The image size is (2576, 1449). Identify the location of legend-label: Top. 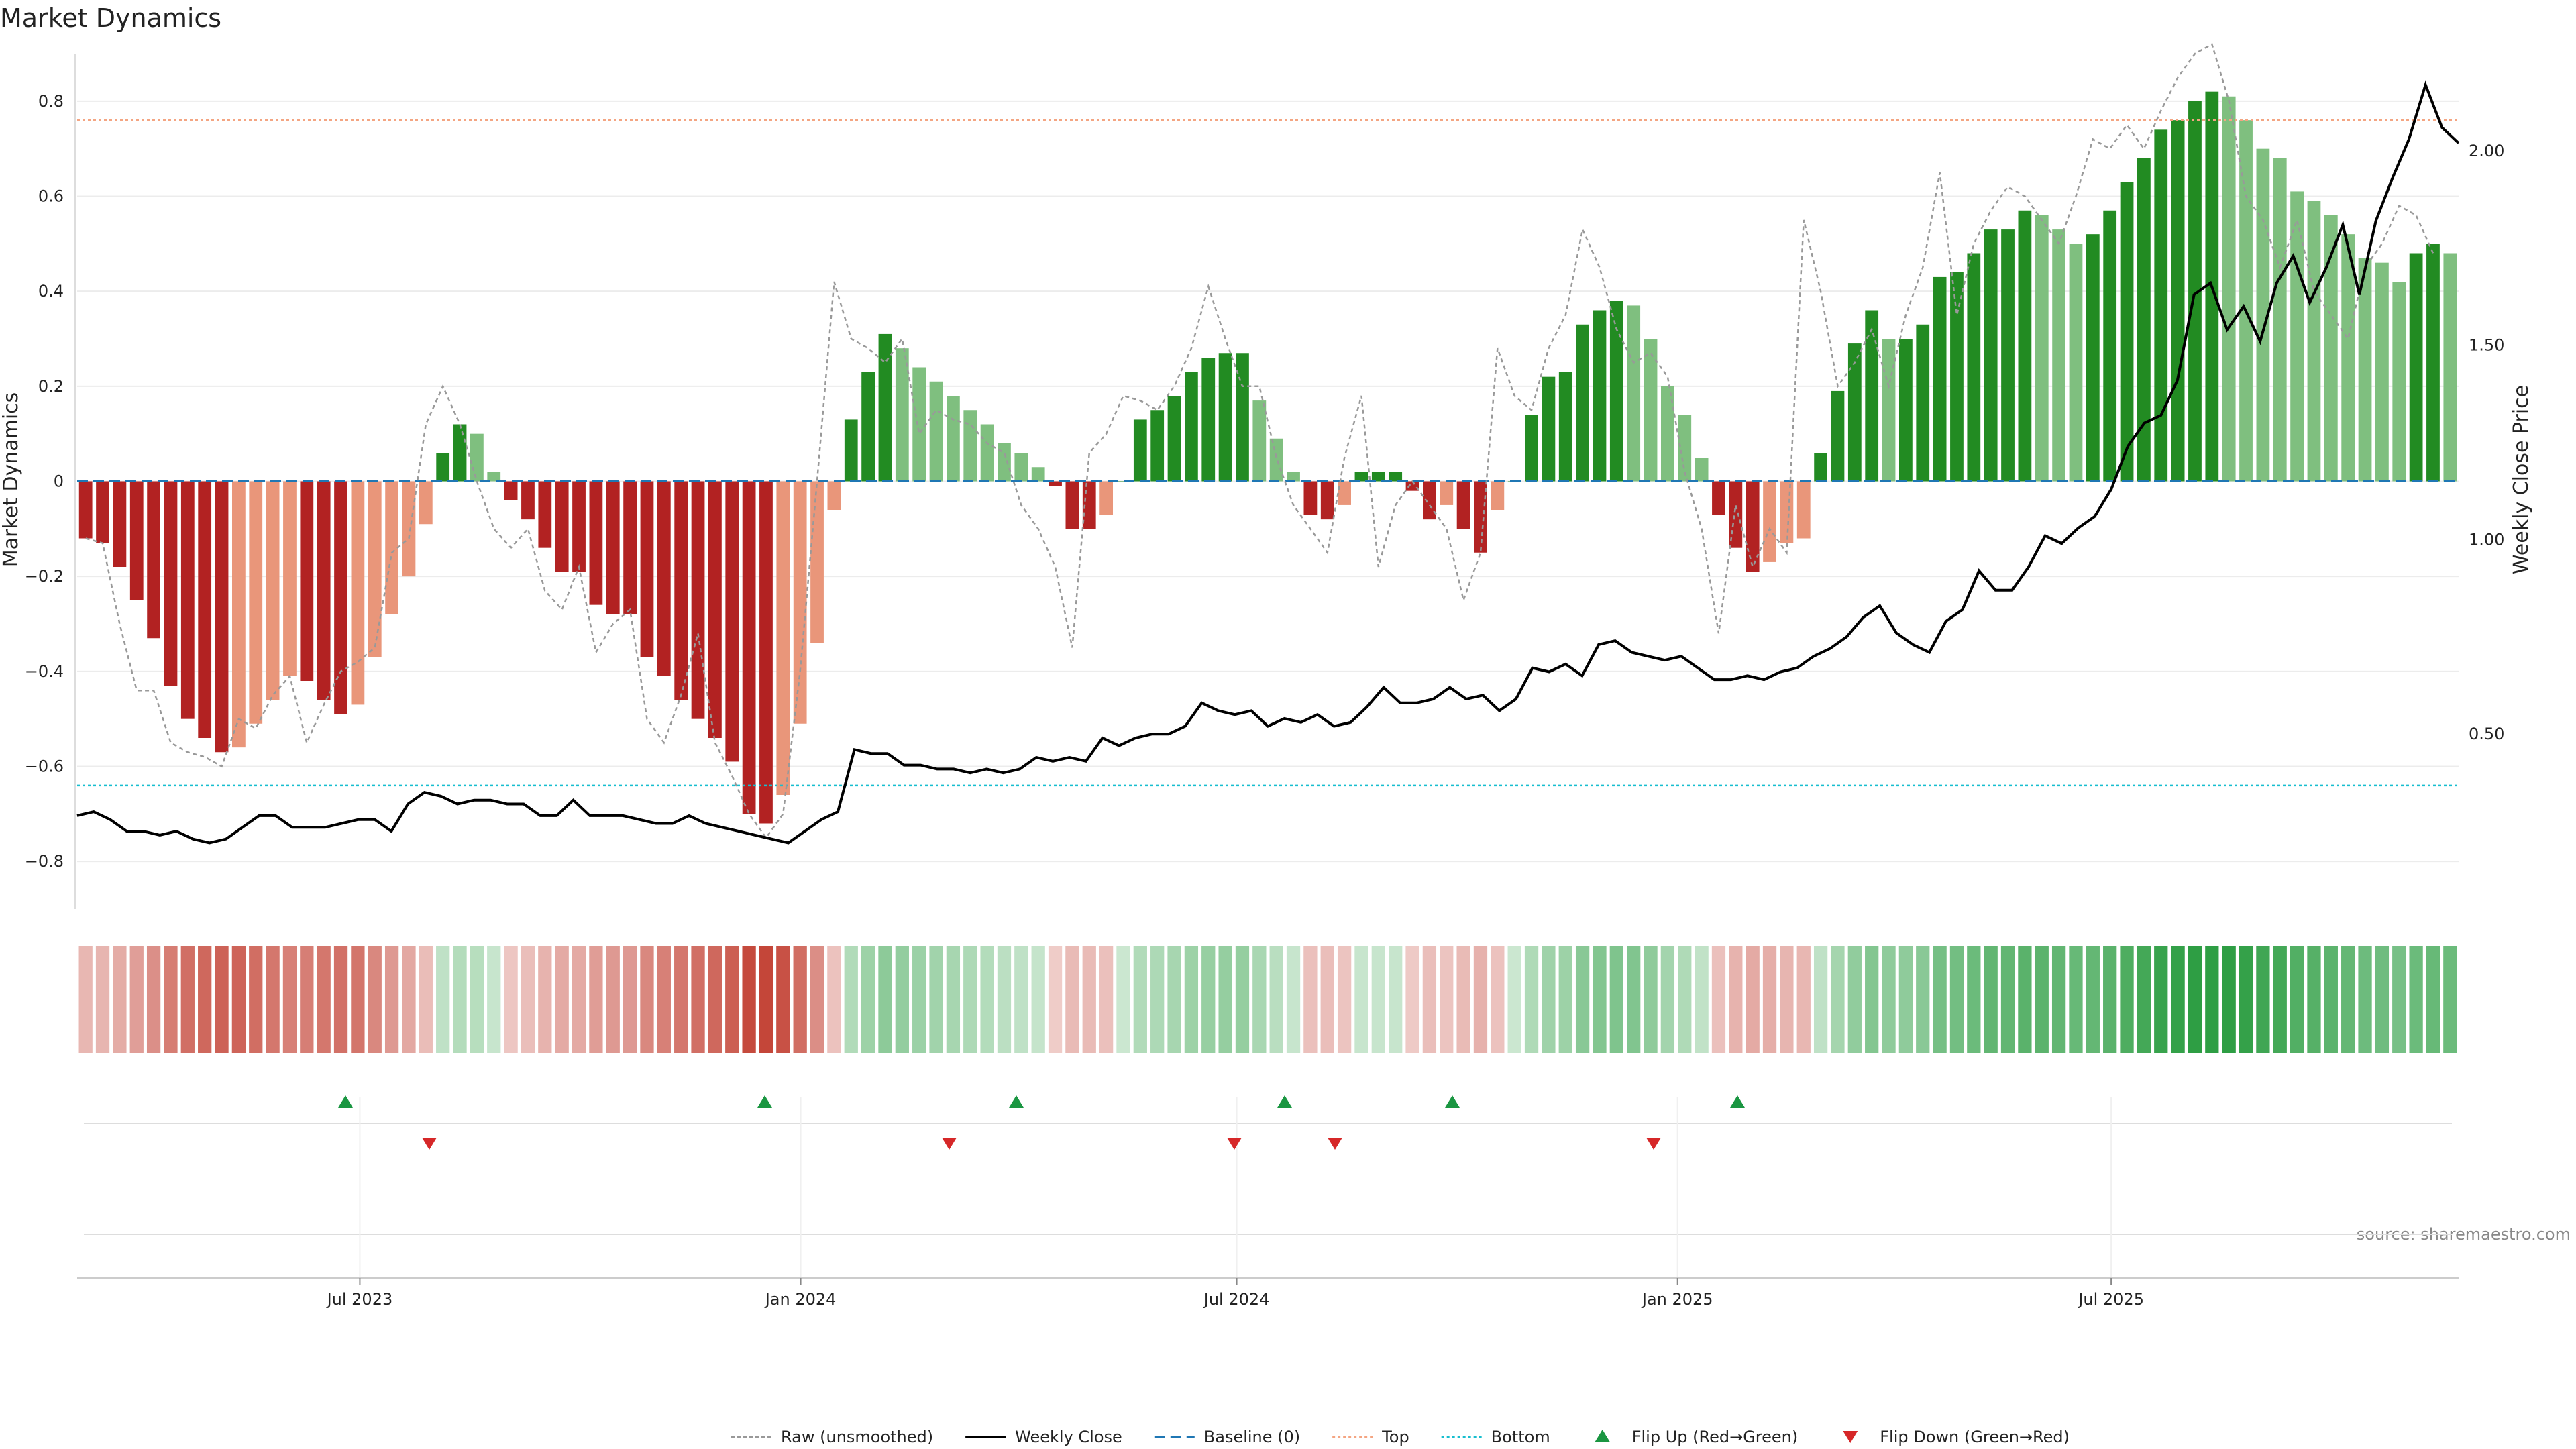
(1395, 1437).